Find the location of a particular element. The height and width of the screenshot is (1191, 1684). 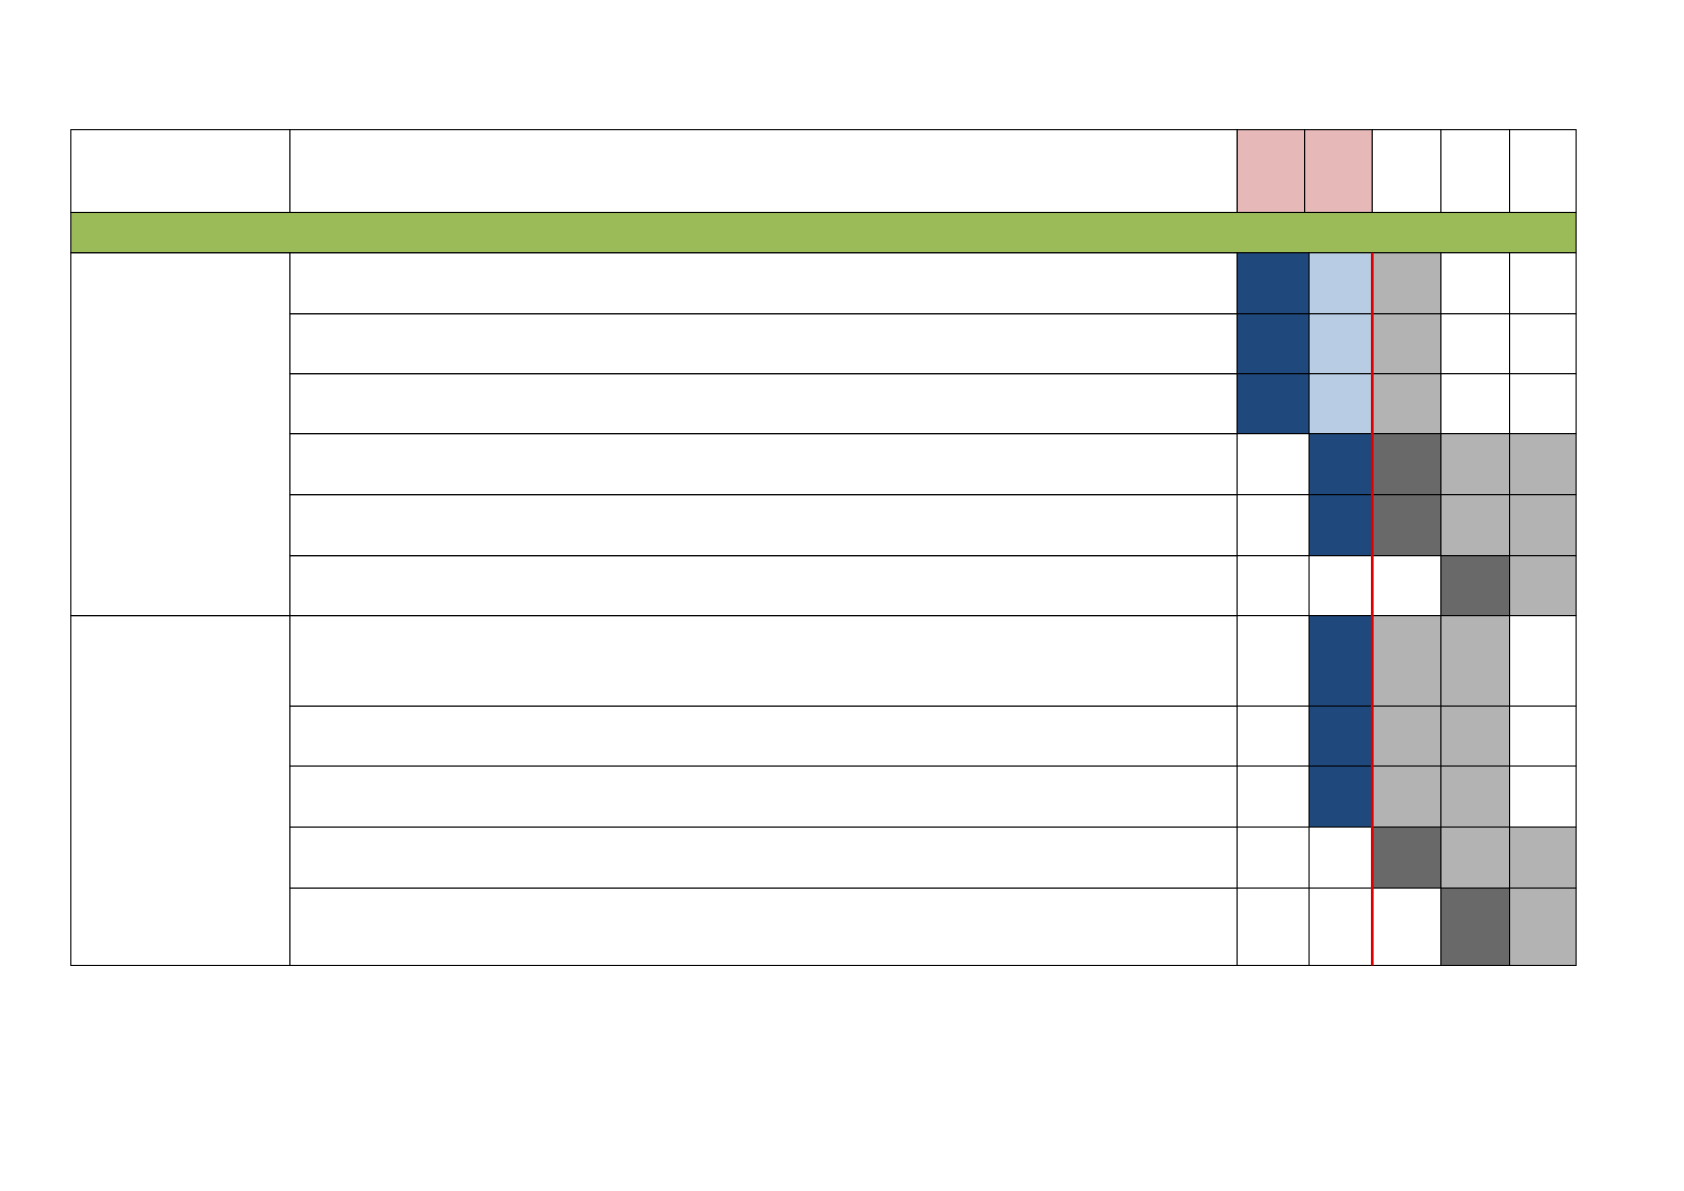

header-desc is located at coordinates (763, 171).